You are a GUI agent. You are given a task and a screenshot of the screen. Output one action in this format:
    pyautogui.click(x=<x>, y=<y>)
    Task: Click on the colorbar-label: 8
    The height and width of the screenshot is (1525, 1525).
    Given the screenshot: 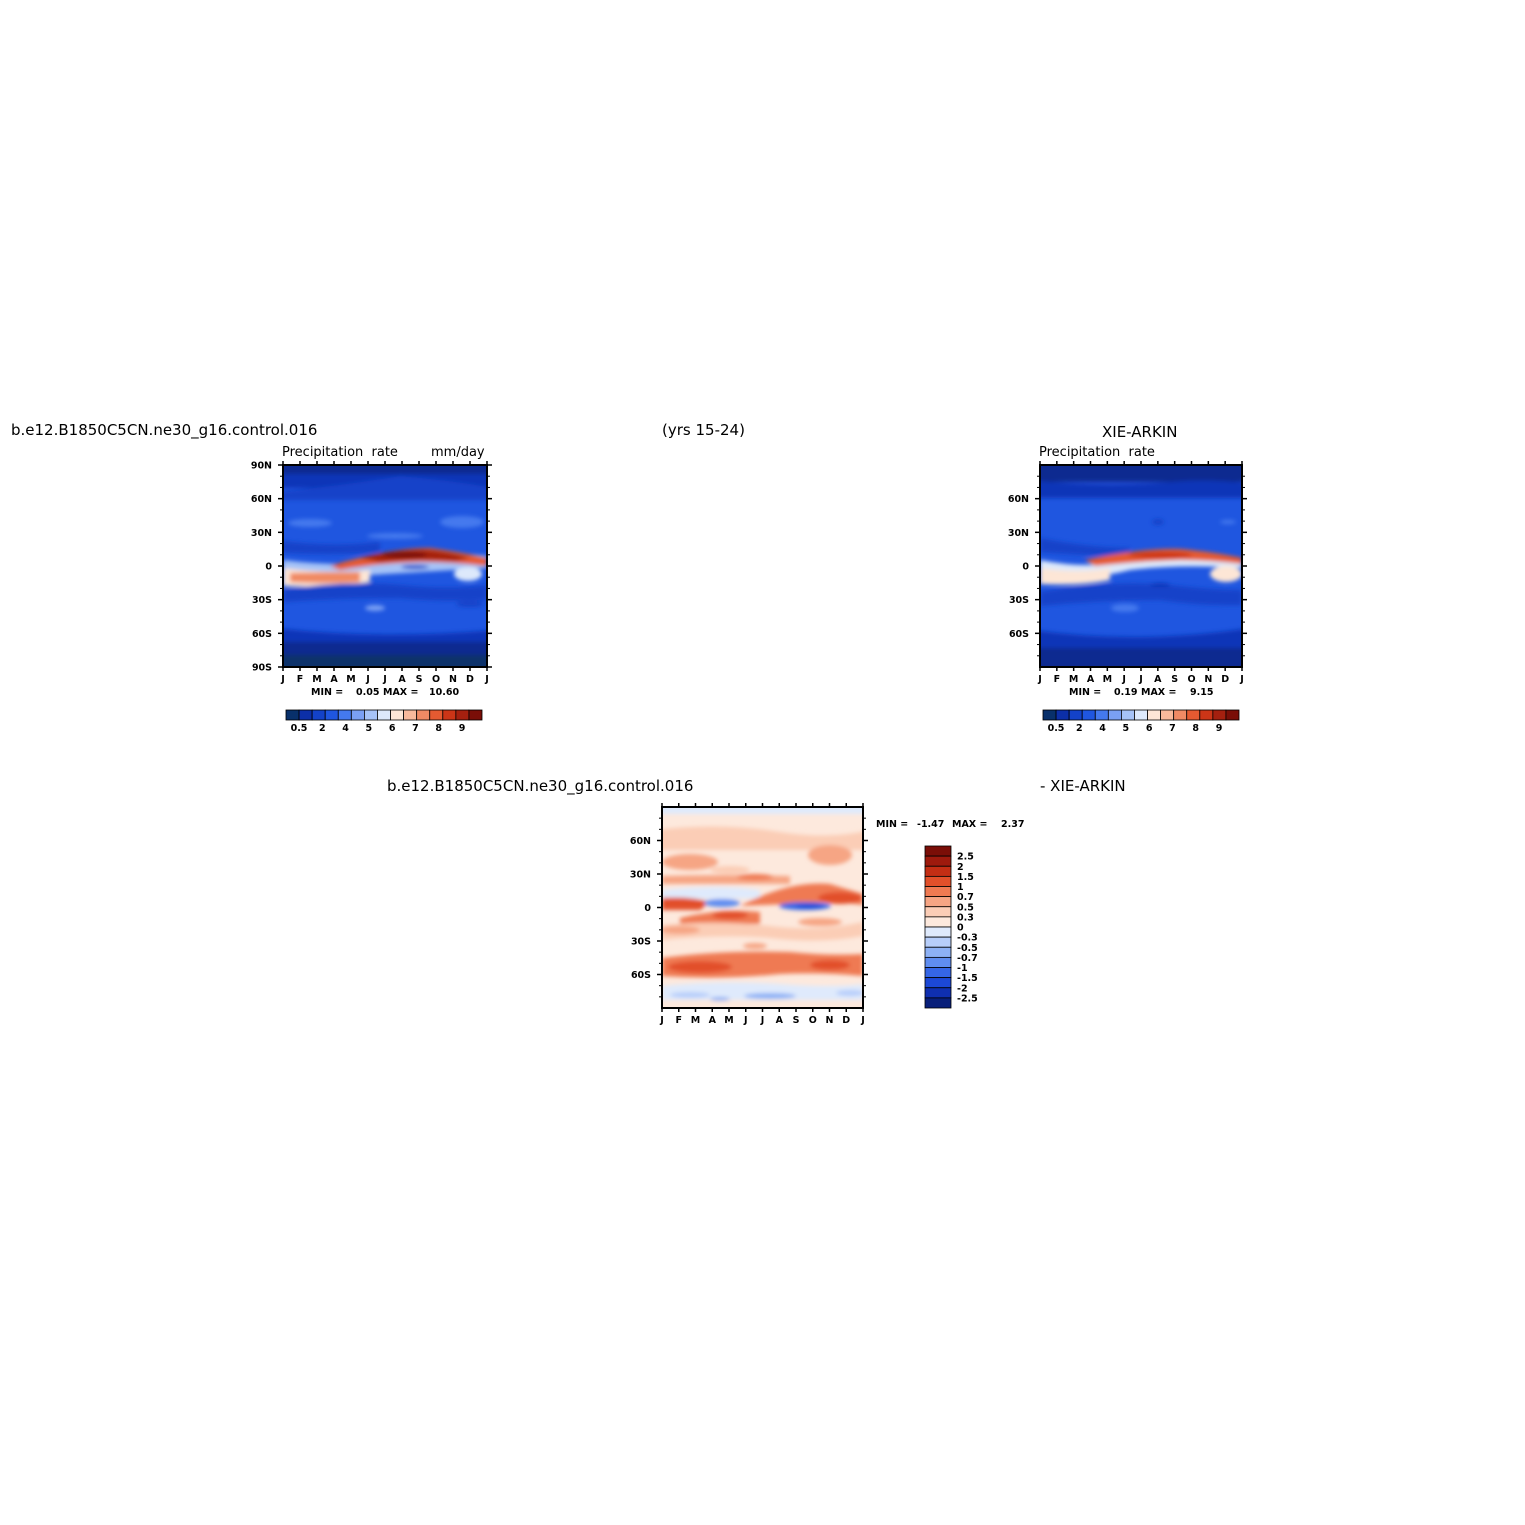 What is the action you would take?
    pyautogui.click(x=1195, y=728)
    